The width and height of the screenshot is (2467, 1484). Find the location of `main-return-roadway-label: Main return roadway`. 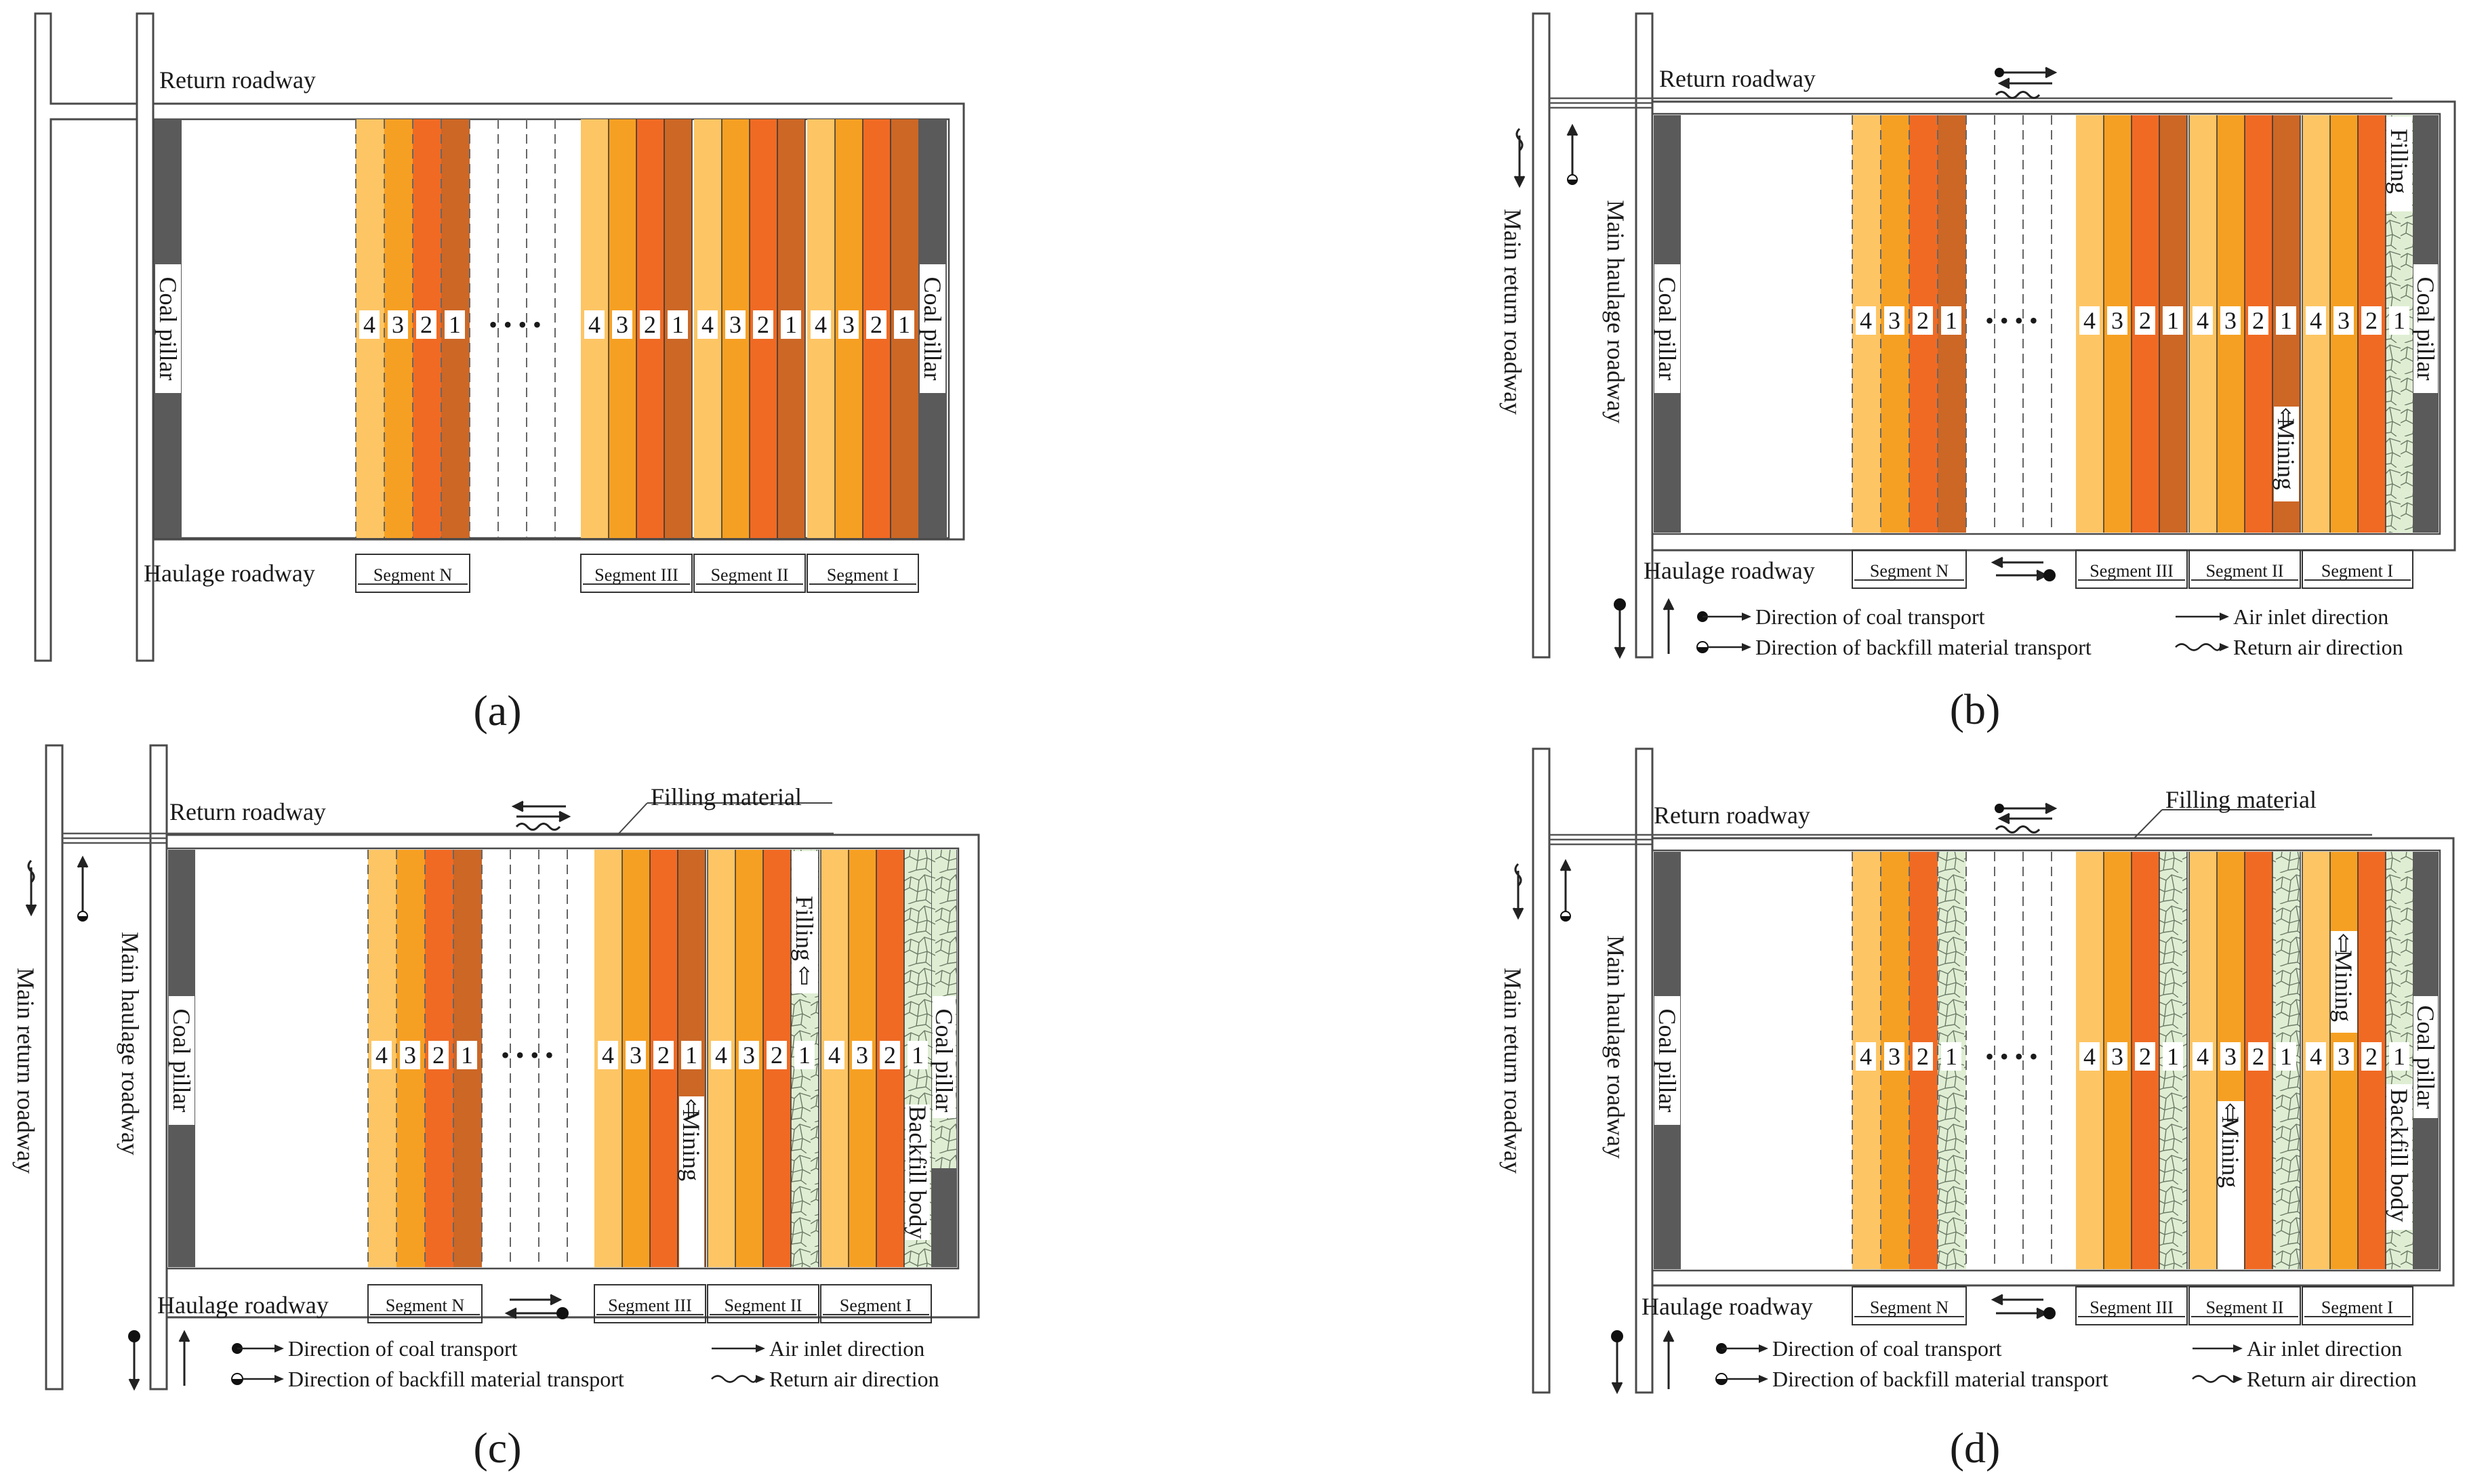

main-return-roadway-label: Main return roadway is located at coordinates (26, 1071).